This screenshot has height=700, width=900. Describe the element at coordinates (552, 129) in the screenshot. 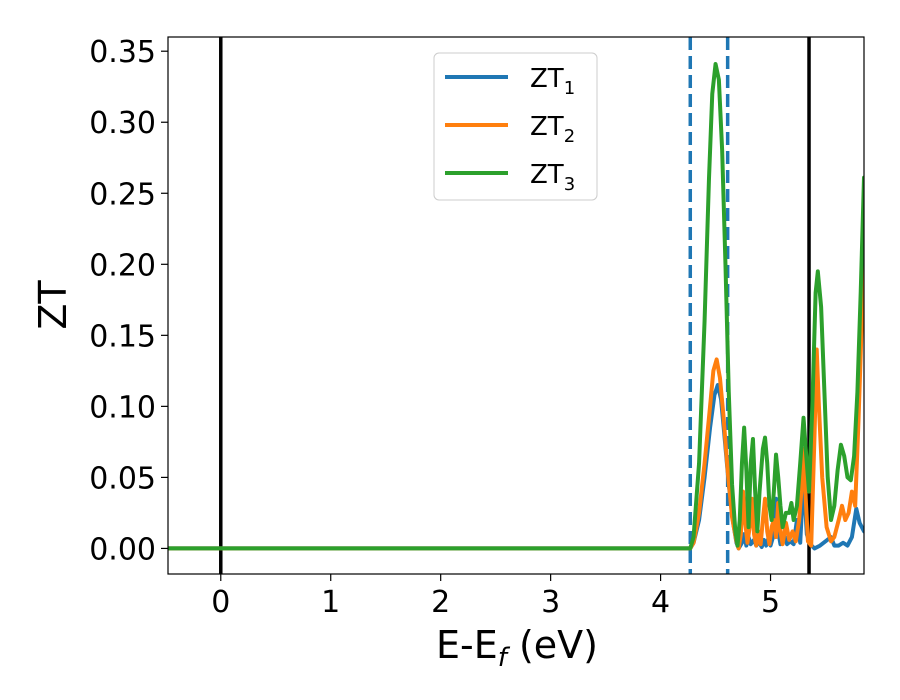

I see `legend-label-2: ZT2` at that location.